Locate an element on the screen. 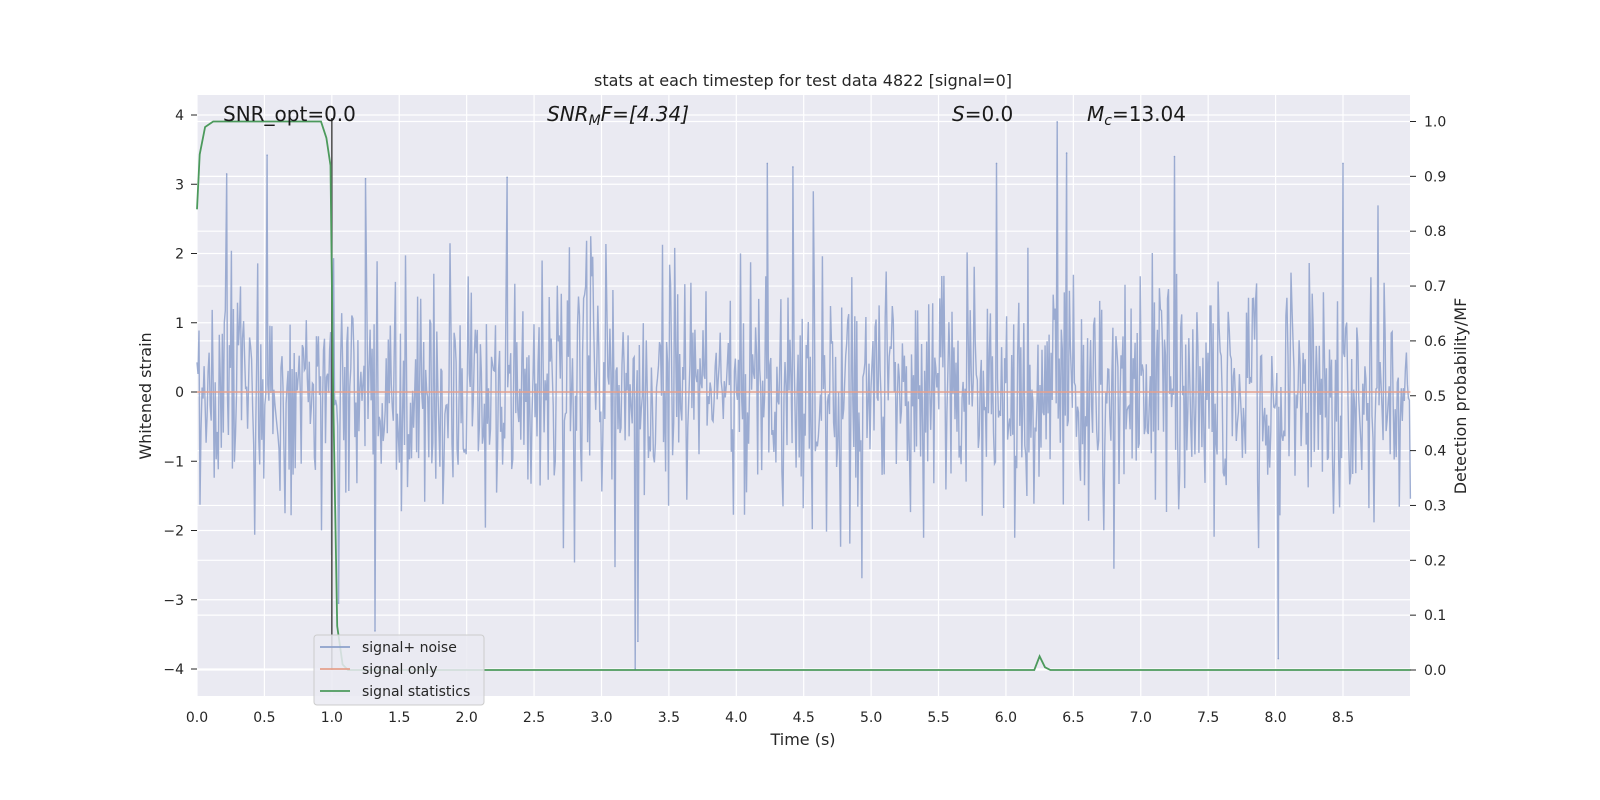 This screenshot has height=800, width=1600. x-tick-label-15: 7.5 is located at coordinates (1208, 718).